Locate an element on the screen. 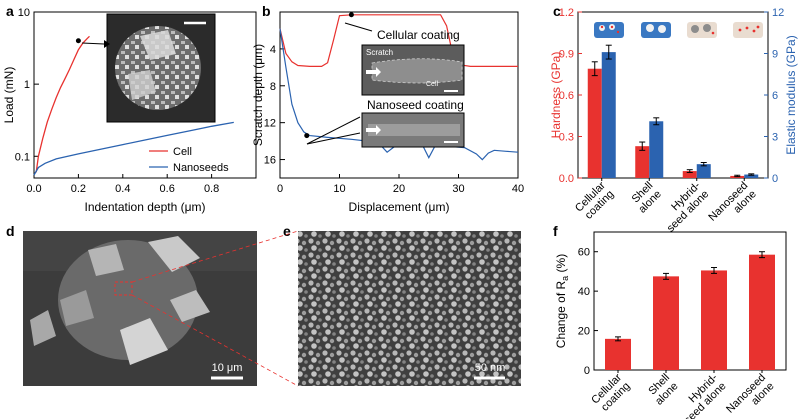 This screenshot has width=800, height=419. panel-c-icon-cellular is located at coordinates (609, 30).